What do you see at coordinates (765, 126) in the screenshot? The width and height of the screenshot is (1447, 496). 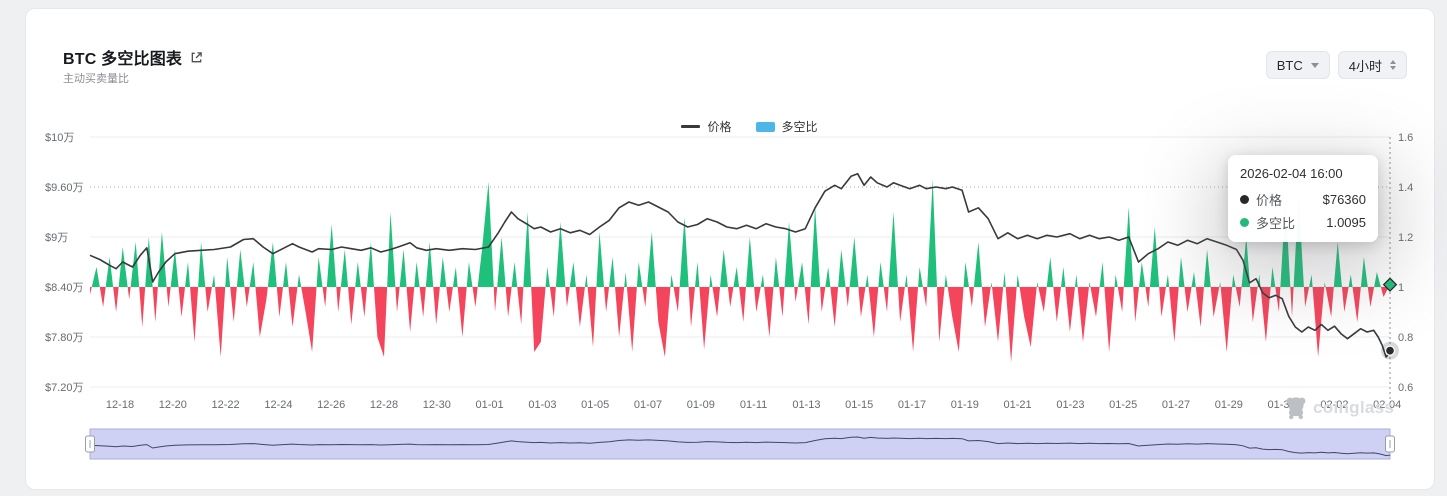 I see `ratio-bar-marker` at bounding box center [765, 126].